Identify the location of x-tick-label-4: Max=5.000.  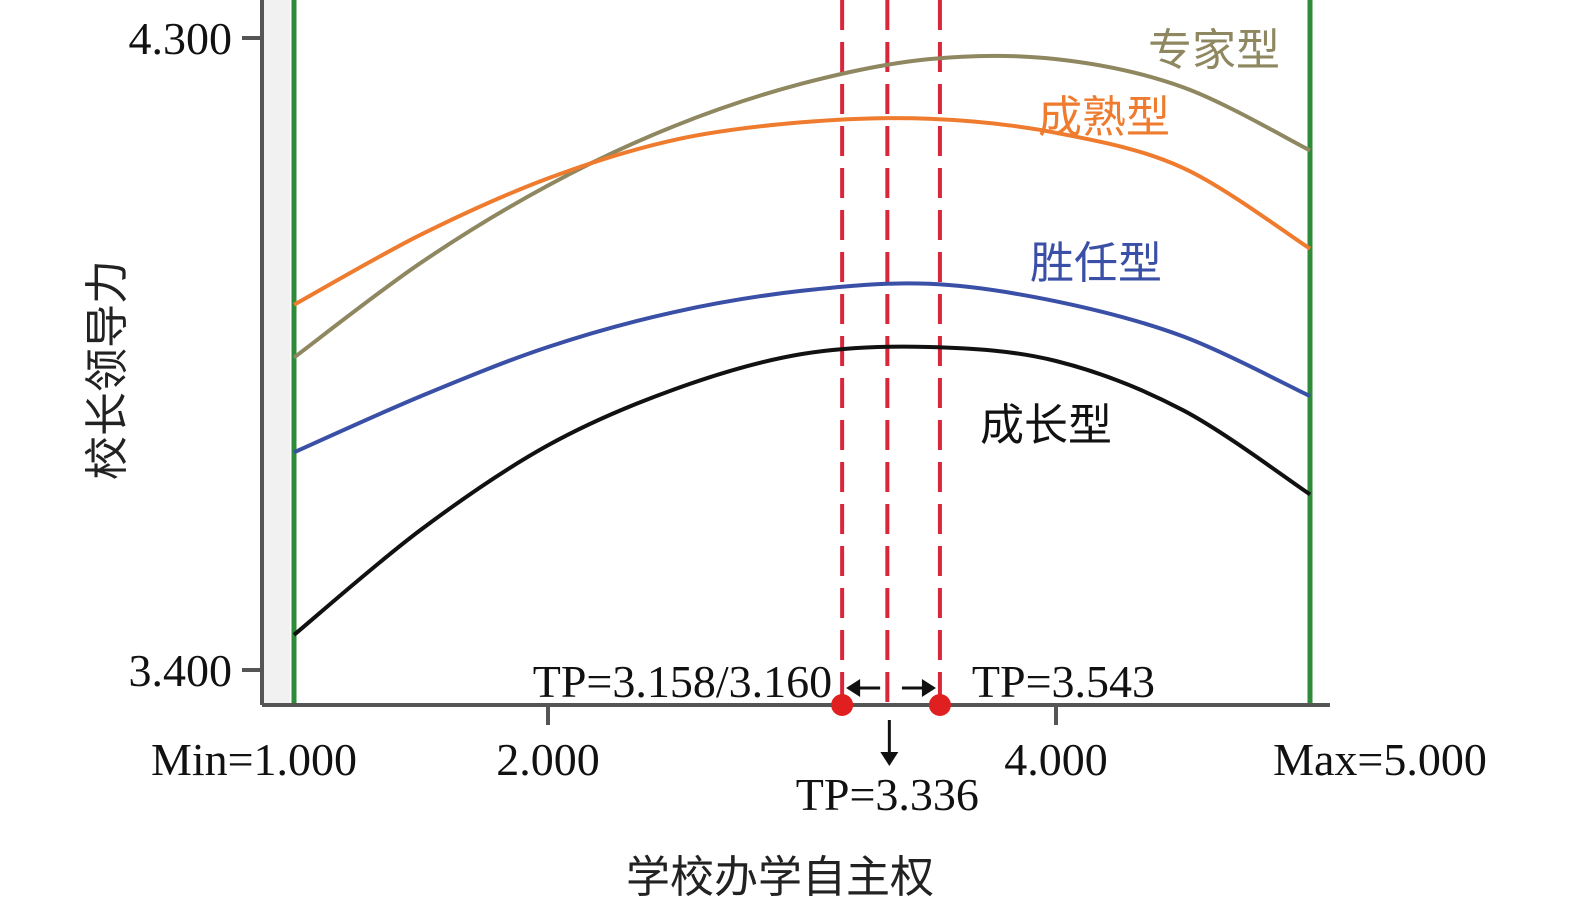
(1380, 759).